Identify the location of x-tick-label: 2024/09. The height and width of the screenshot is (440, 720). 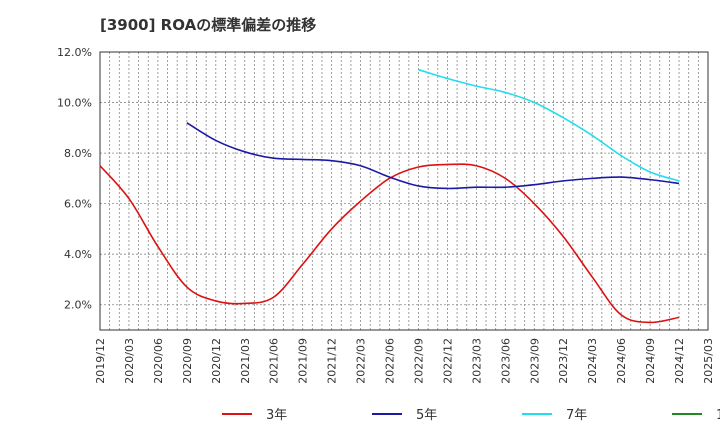
(650, 361).